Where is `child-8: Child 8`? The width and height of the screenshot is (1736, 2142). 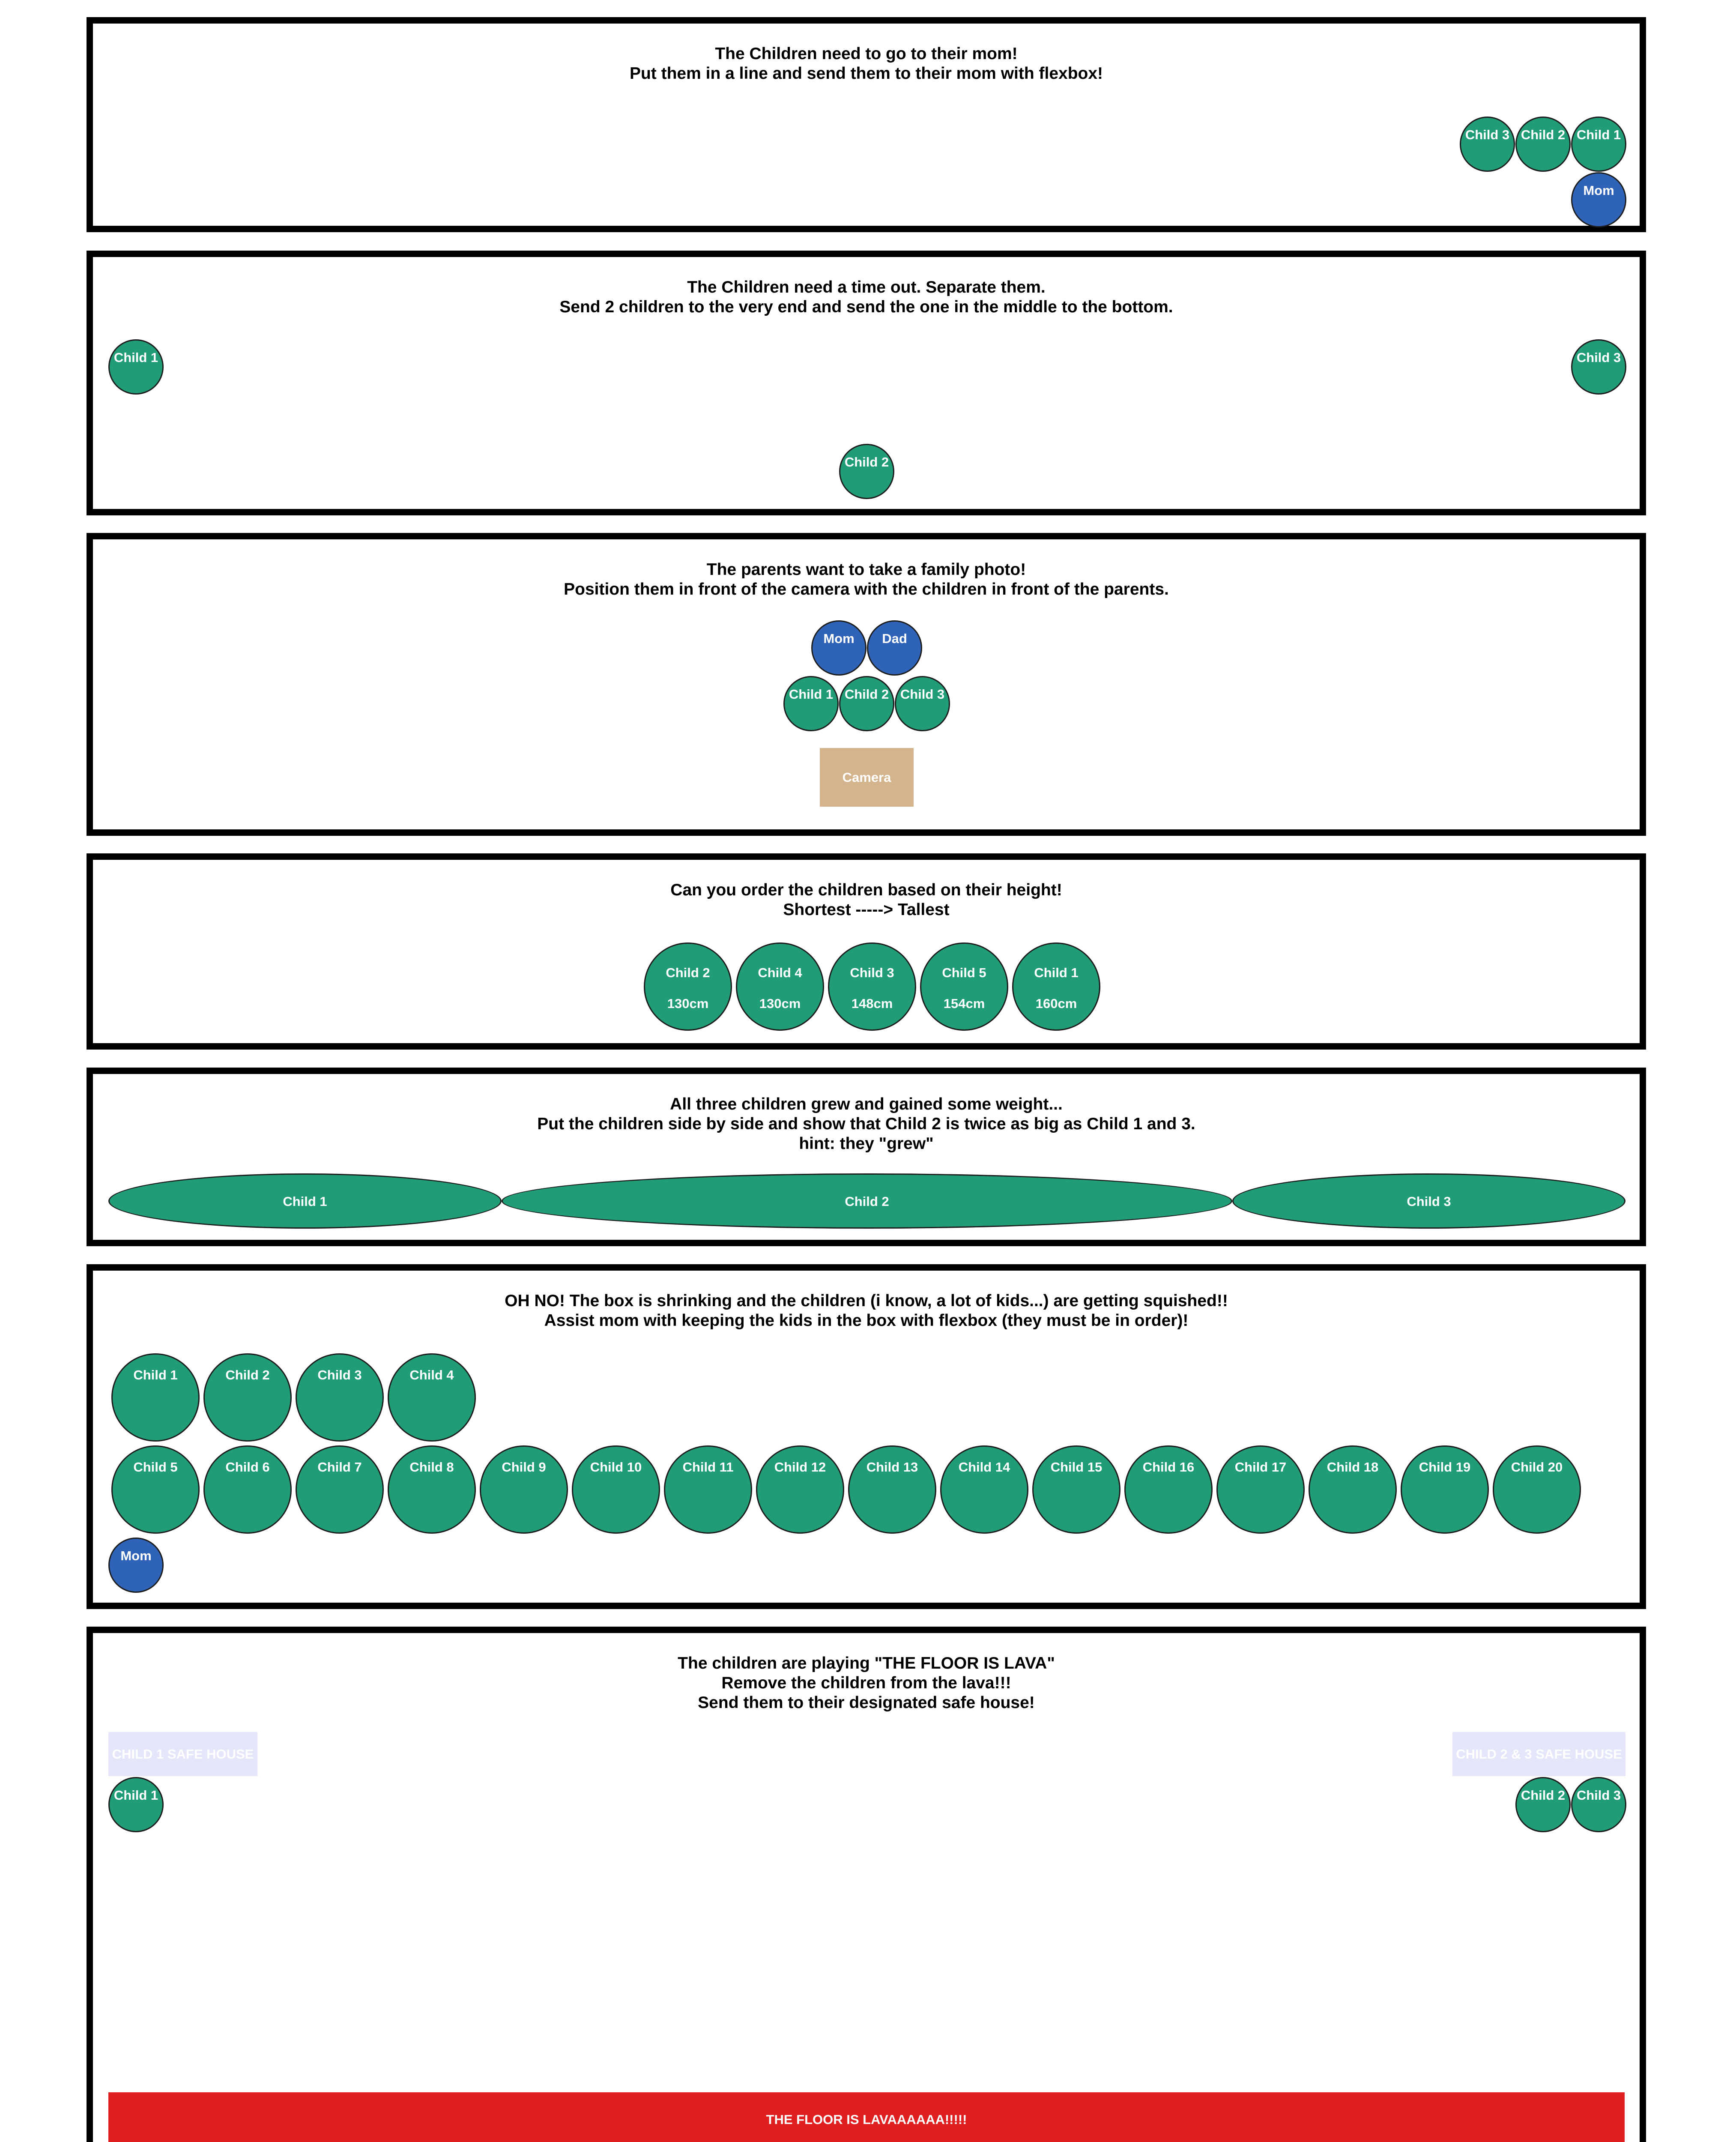 child-8: Child 8 is located at coordinates (432, 1490).